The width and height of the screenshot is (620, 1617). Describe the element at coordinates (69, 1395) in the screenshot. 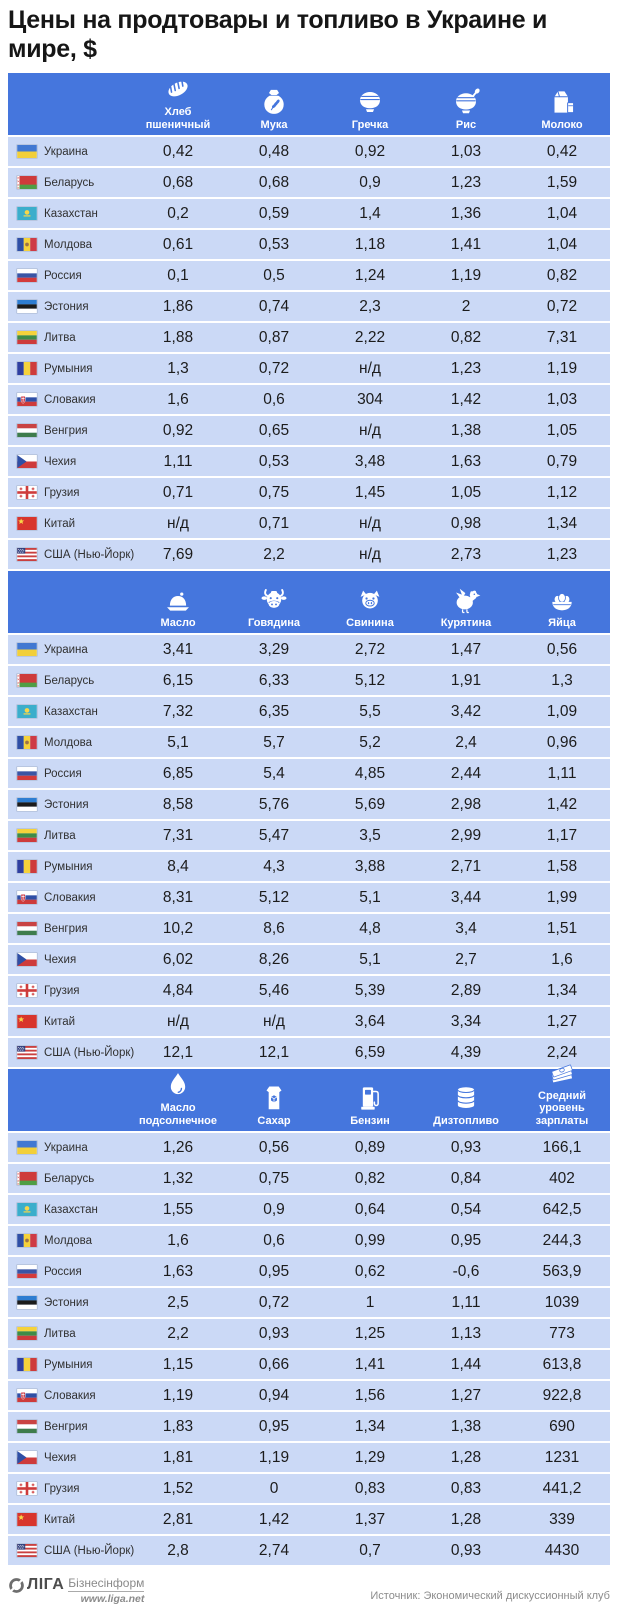

I see `country-cell: Словакия` at that location.